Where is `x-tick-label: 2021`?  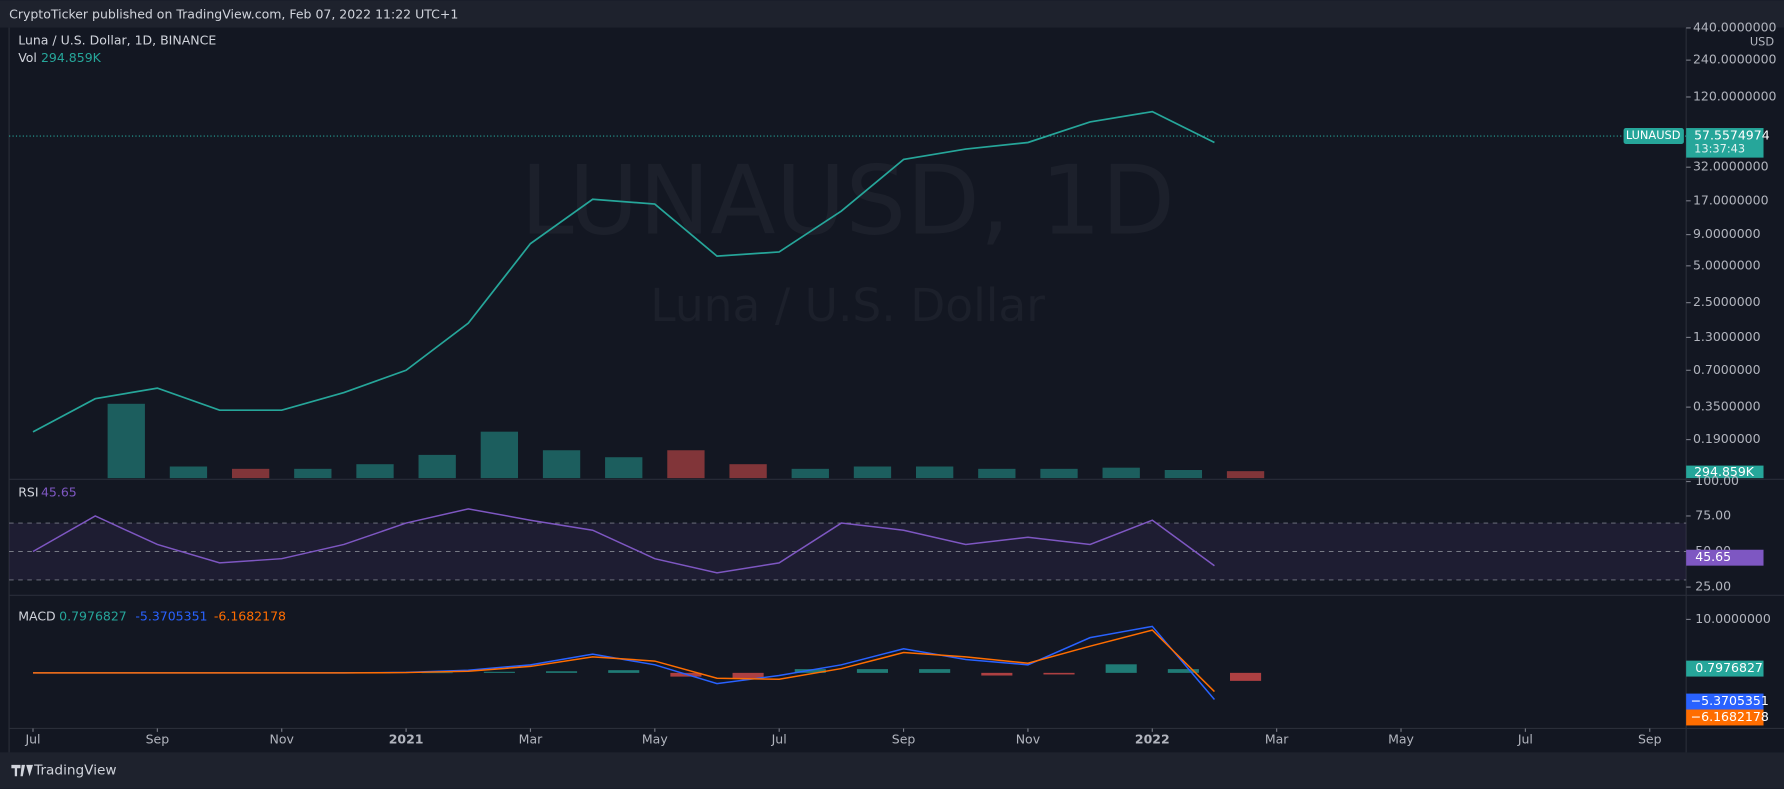 x-tick-label: 2021 is located at coordinates (406, 738).